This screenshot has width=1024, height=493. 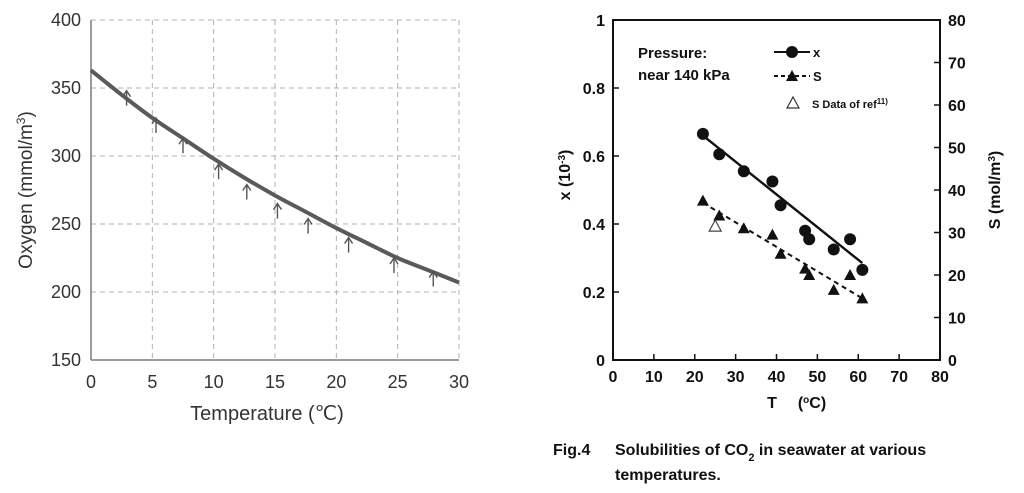 What do you see at coordinates (957, 191) in the screenshot?
I see `co2-right-tick-label: 40` at bounding box center [957, 191].